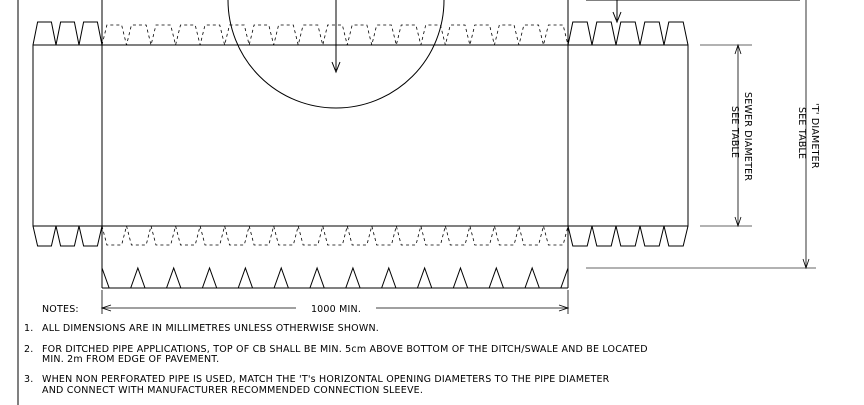 The width and height of the screenshot is (864, 405). Describe the element at coordinates (67, 33) in the screenshot. I see `corrugation-top-left` at that location.